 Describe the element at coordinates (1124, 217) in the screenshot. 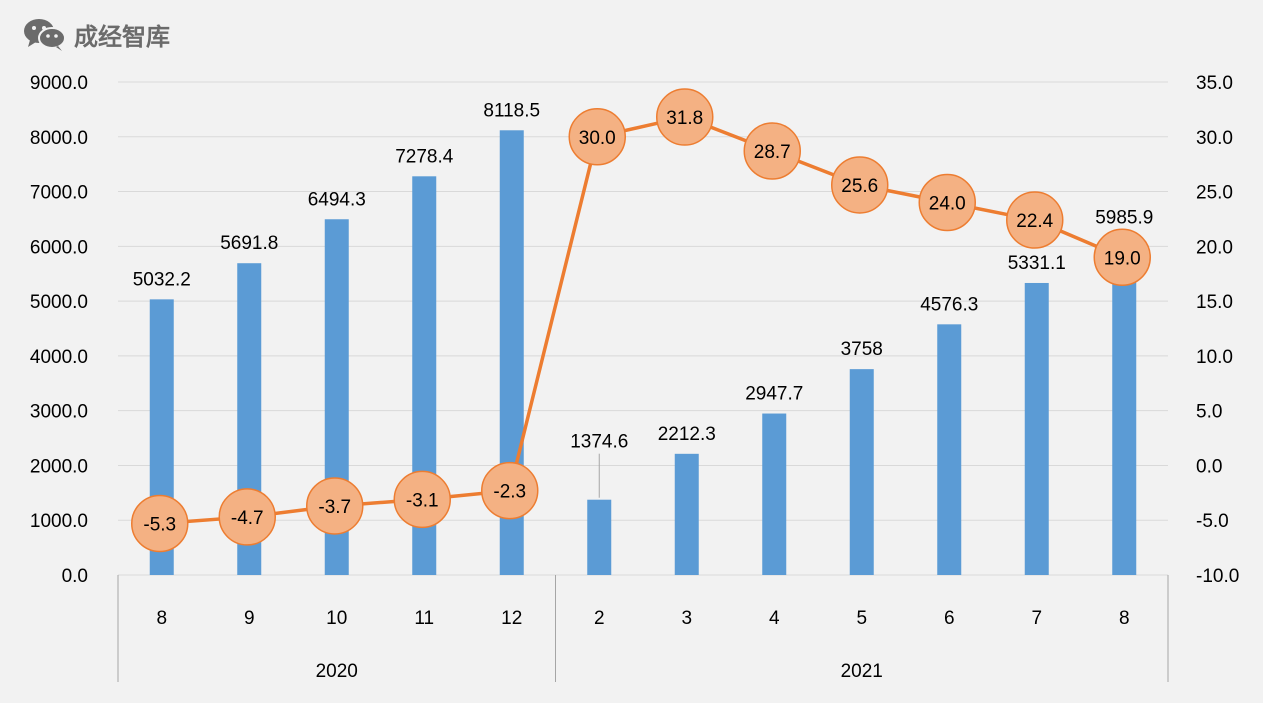

I see `bar-data-label: 5985.9` at that location.